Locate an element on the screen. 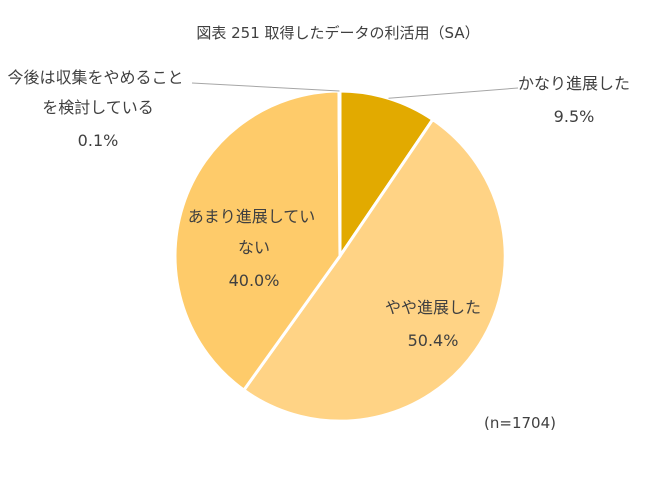  slice-label-1-line-0: やや進展した is located at coordinates (433, 307).